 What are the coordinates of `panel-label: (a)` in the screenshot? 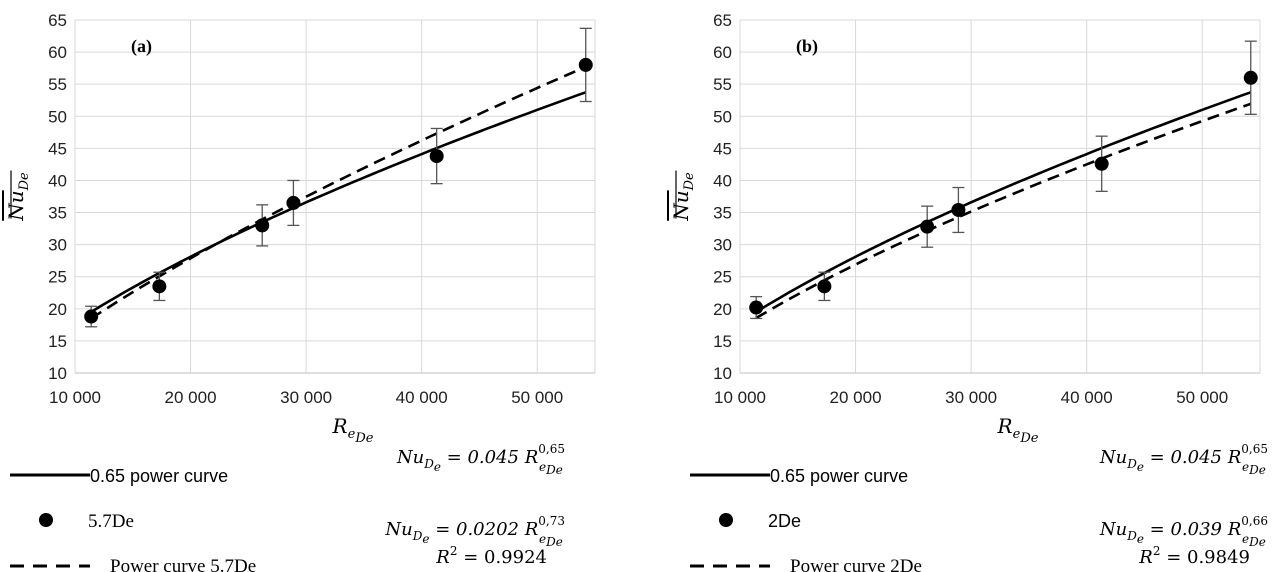 It's located at (141, 46).